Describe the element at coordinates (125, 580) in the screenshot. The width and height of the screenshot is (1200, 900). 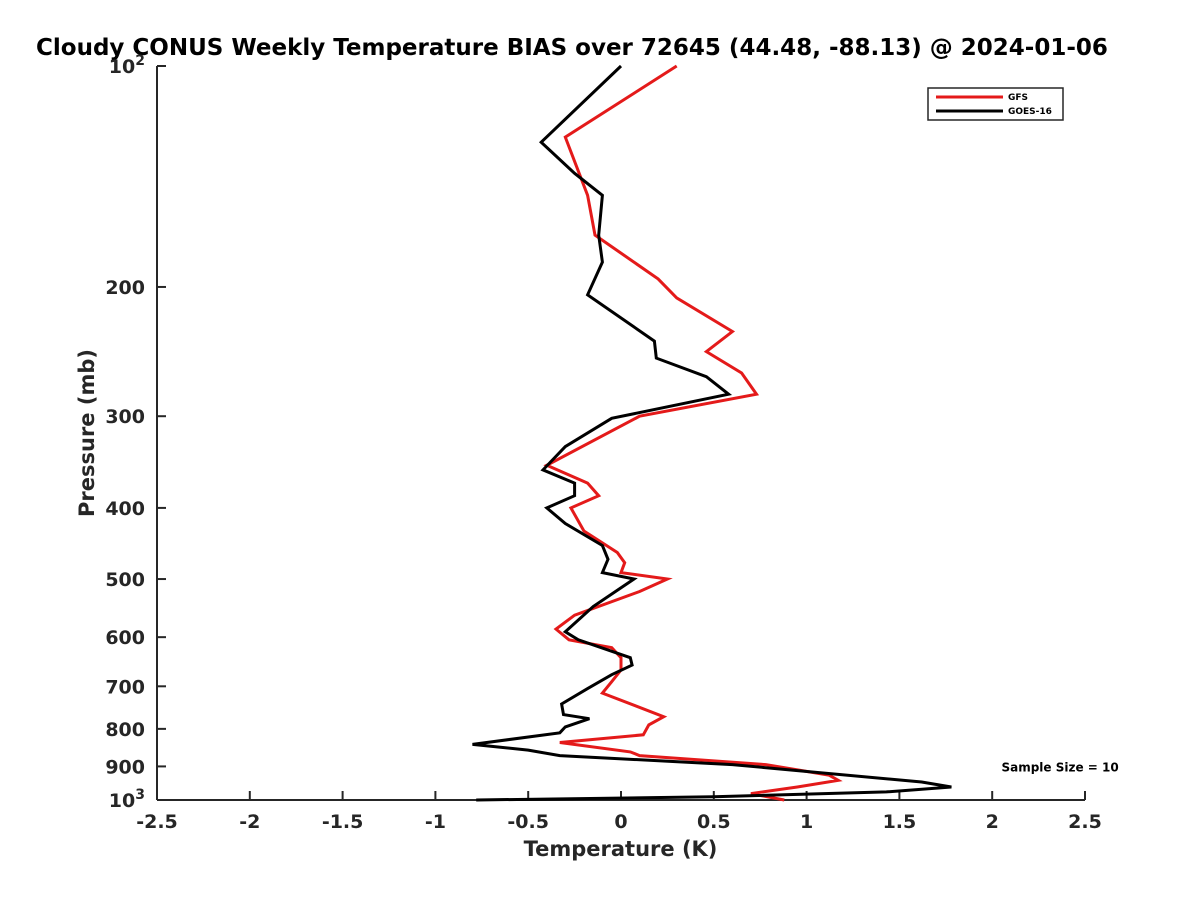
I see `y-tick-label: 500` at that location.